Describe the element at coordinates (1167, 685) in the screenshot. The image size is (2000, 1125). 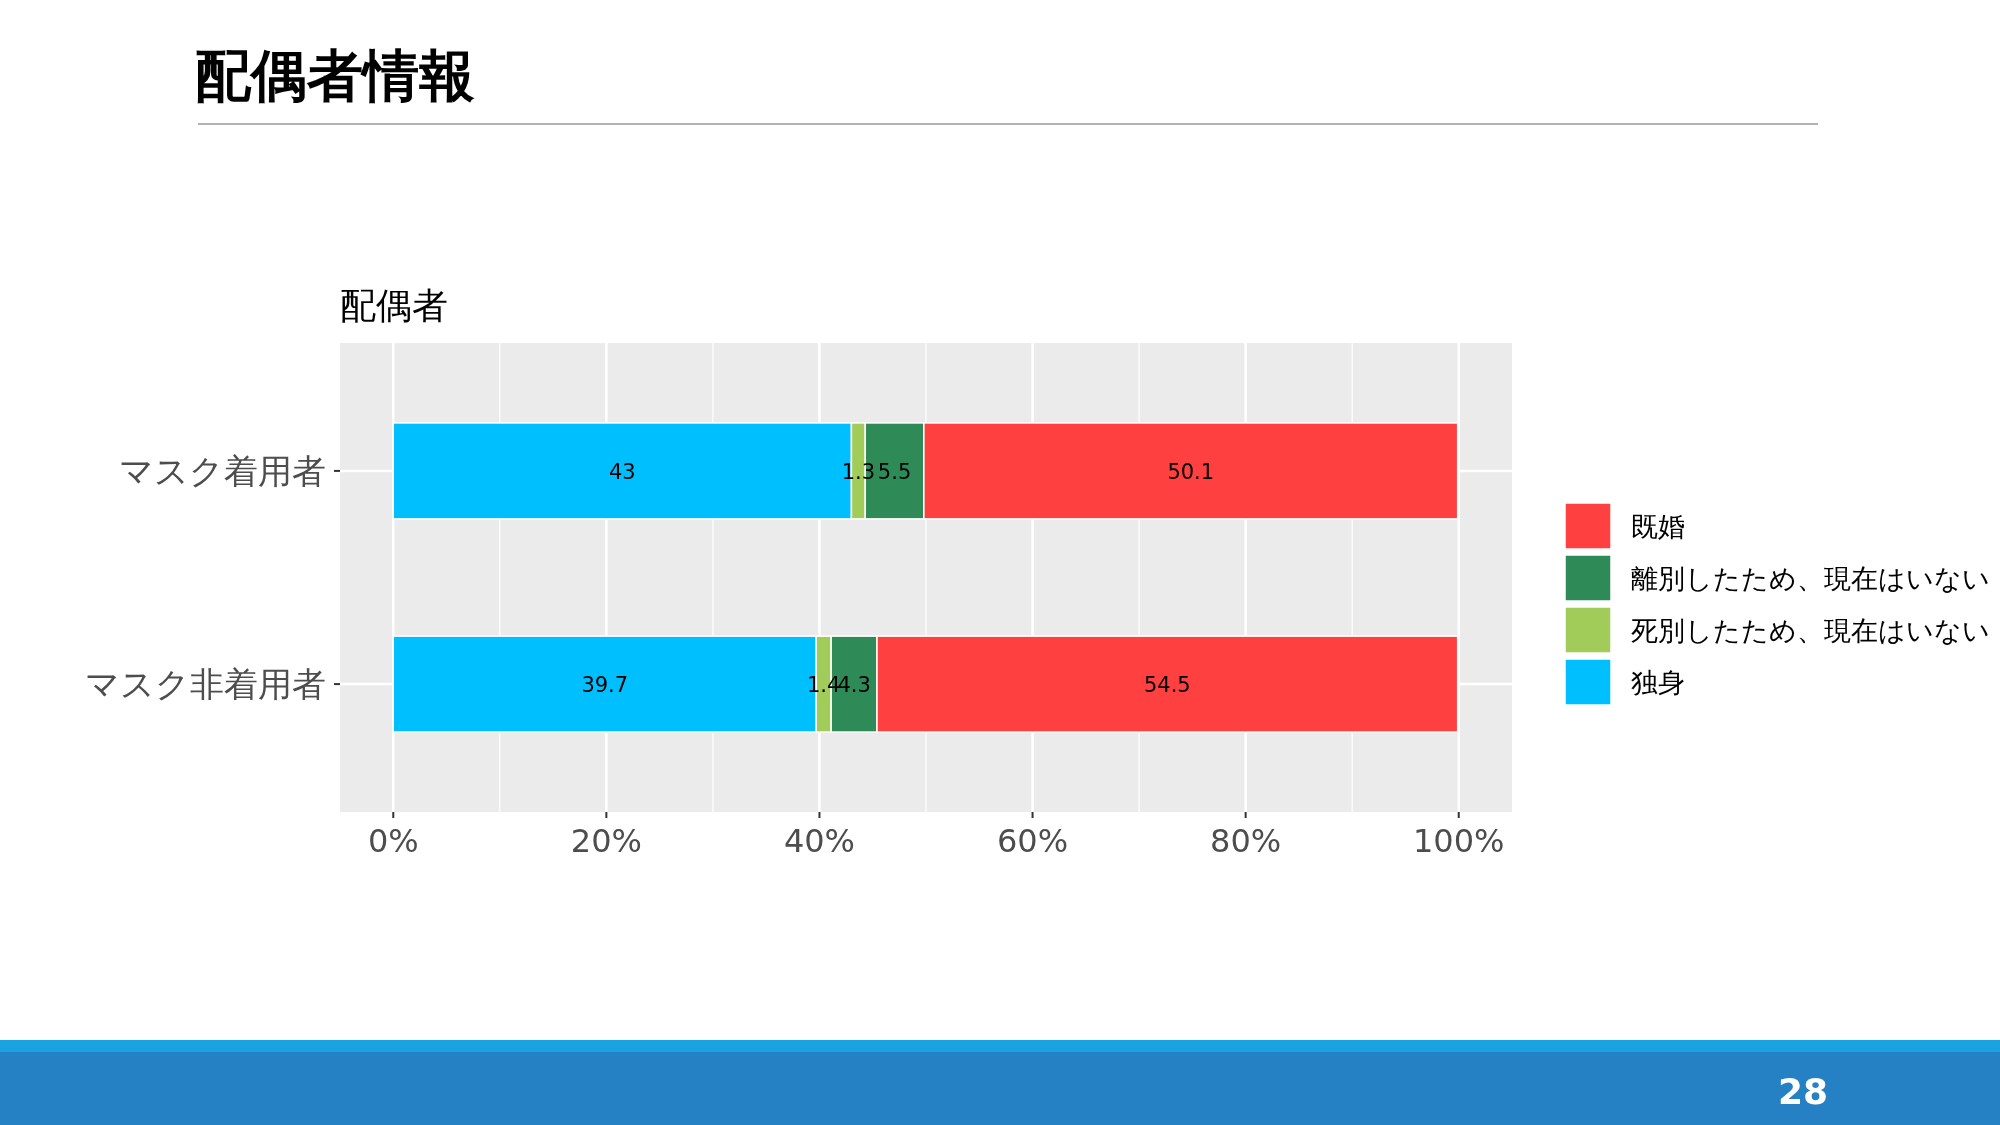
I see `data-label: 54.5` at that location.